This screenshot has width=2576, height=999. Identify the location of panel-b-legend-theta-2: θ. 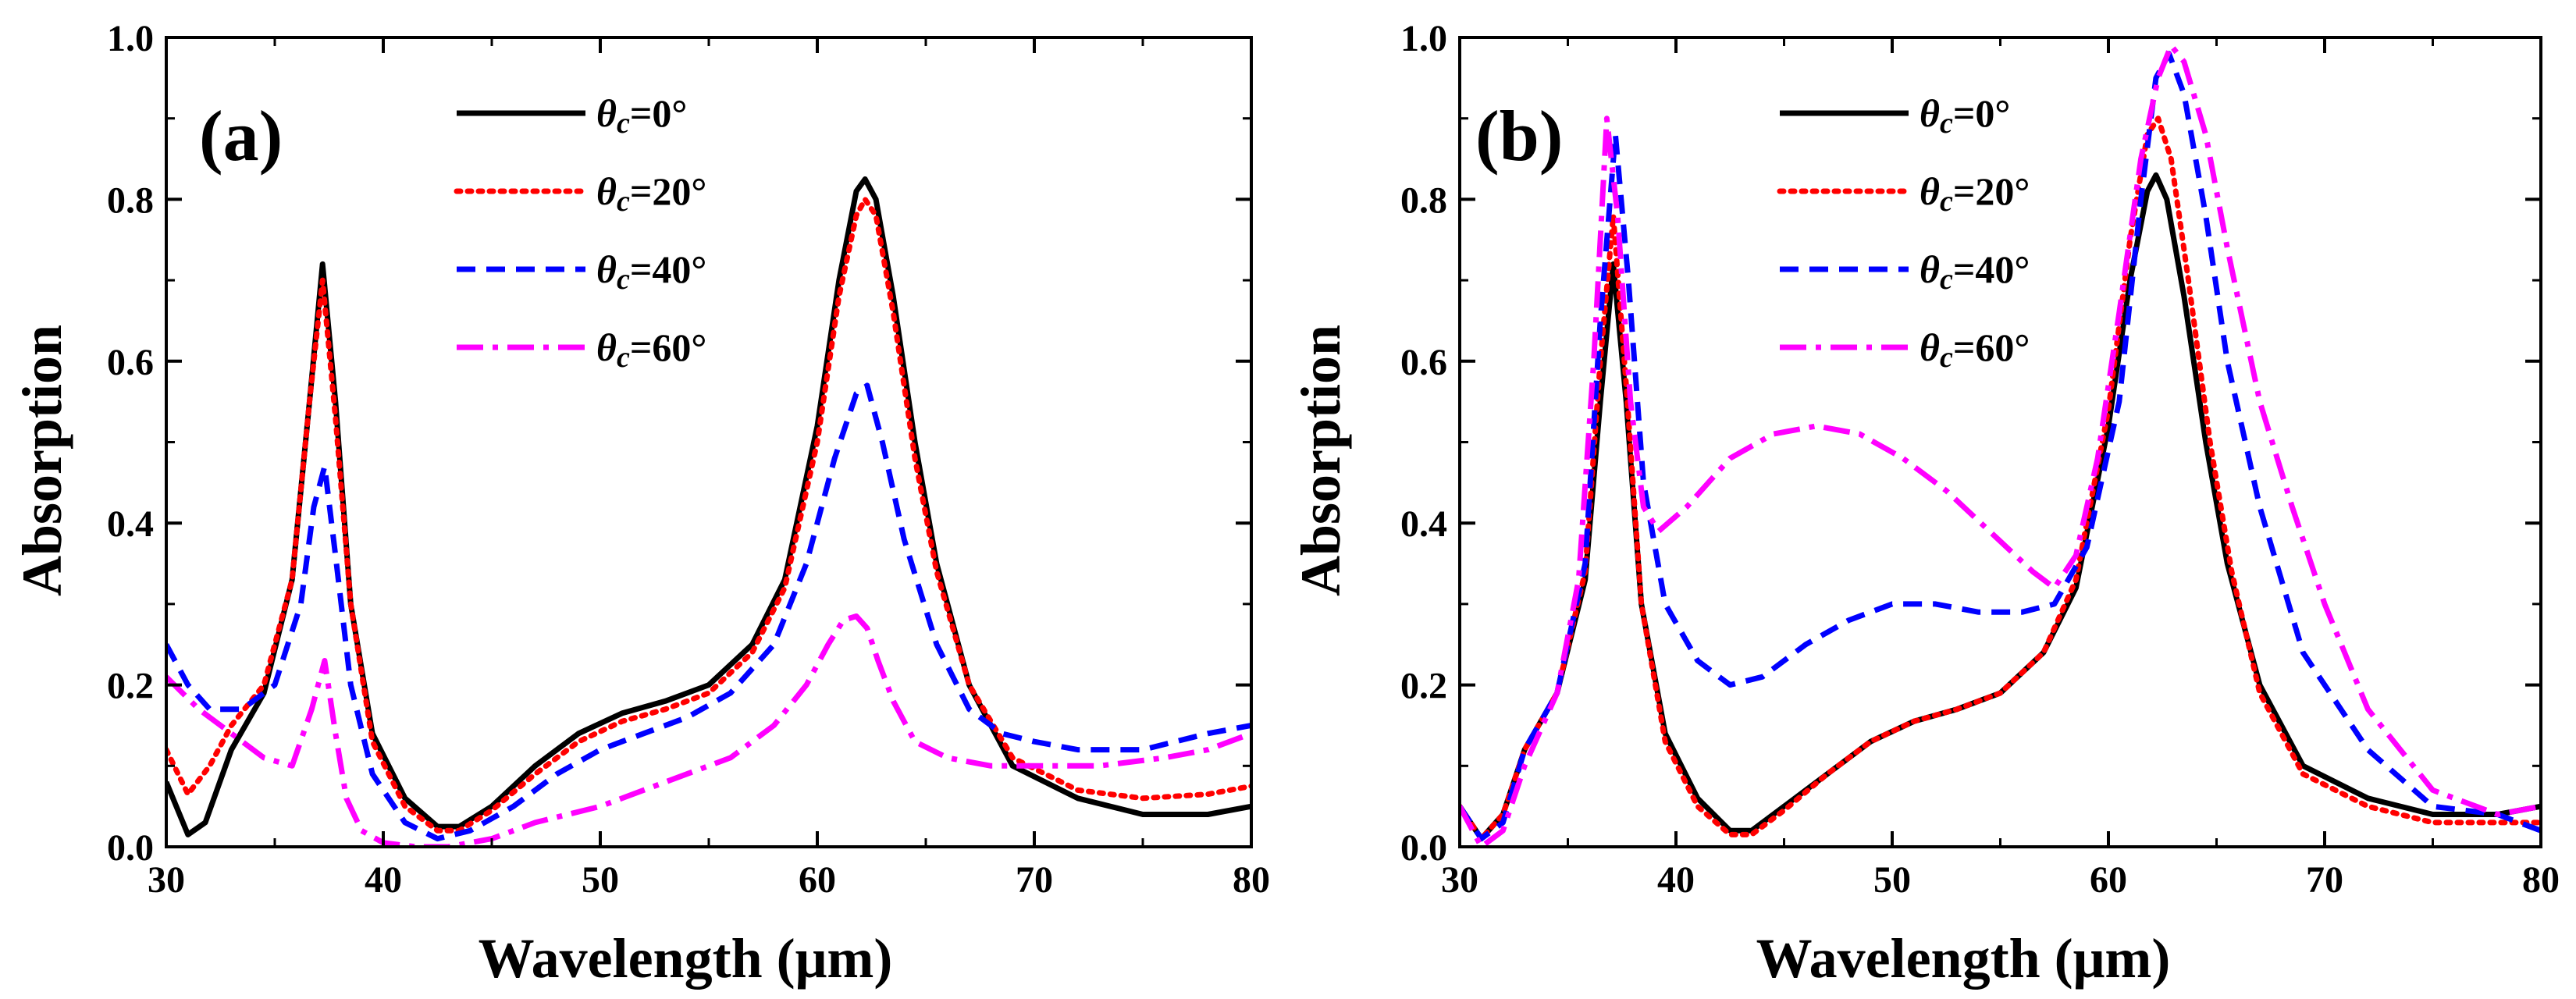
(1930, 269).